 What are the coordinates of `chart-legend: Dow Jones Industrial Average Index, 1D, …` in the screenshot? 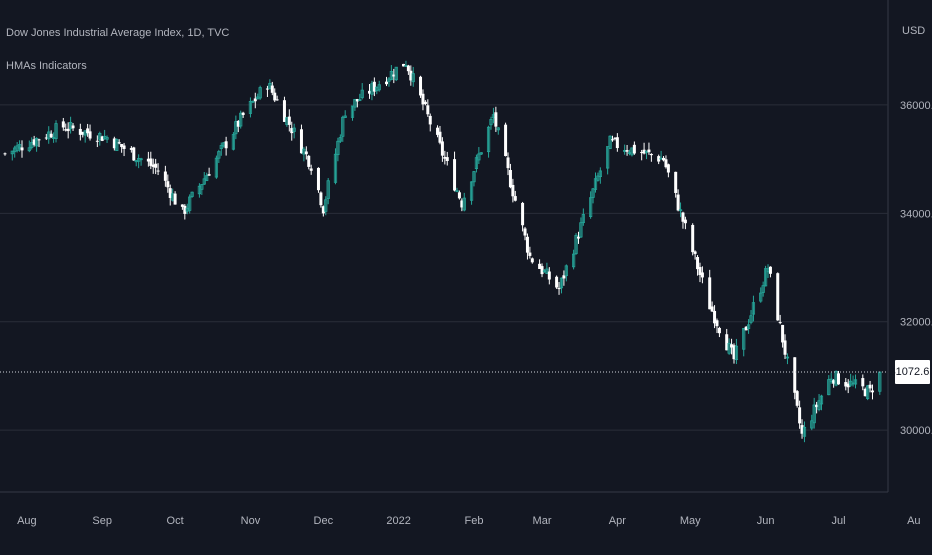 It's located at (117, 59).